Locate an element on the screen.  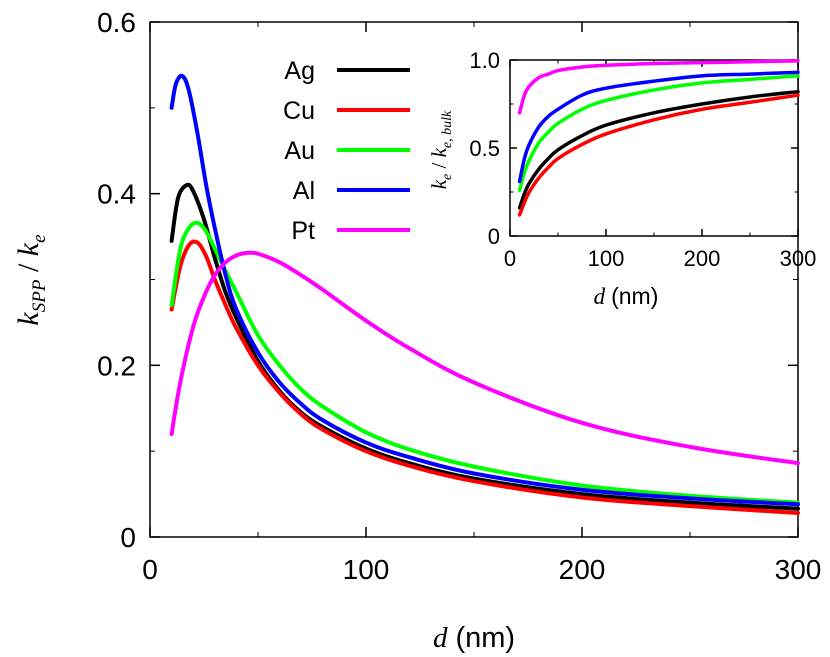
inset-y-tick-label: 0.5 is located at coordinates (484, 148).